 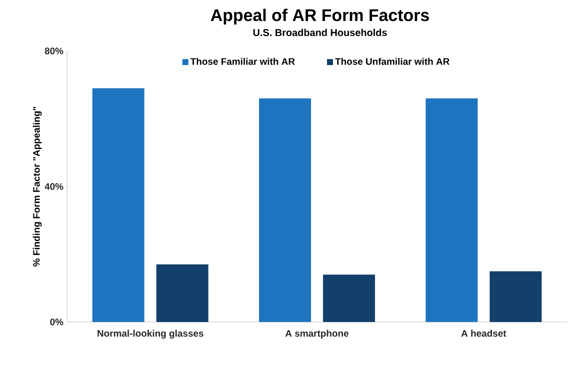 I want to click on y-tick-label: 40%, so click(x=54, y=186).